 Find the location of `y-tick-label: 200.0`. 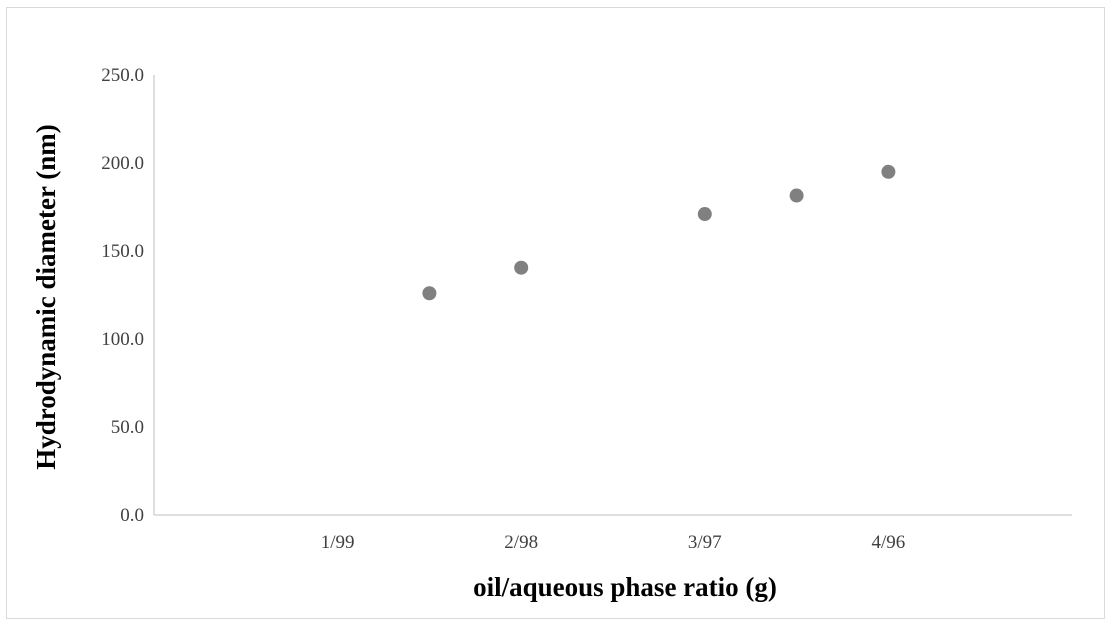

y-tick-label: 200.0 is located at coordinates (122, 163).